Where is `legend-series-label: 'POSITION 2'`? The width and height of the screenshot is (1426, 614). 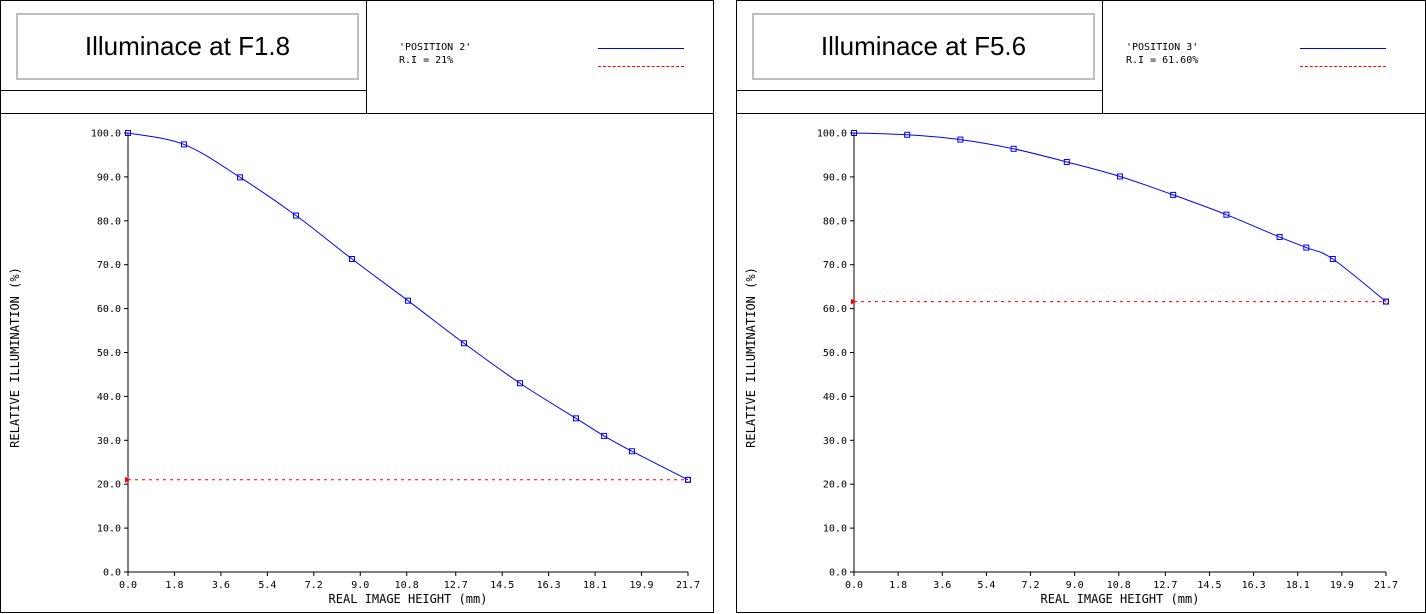
legend-series-label: 'POSITION 2' is located at coordinates (435, 47).